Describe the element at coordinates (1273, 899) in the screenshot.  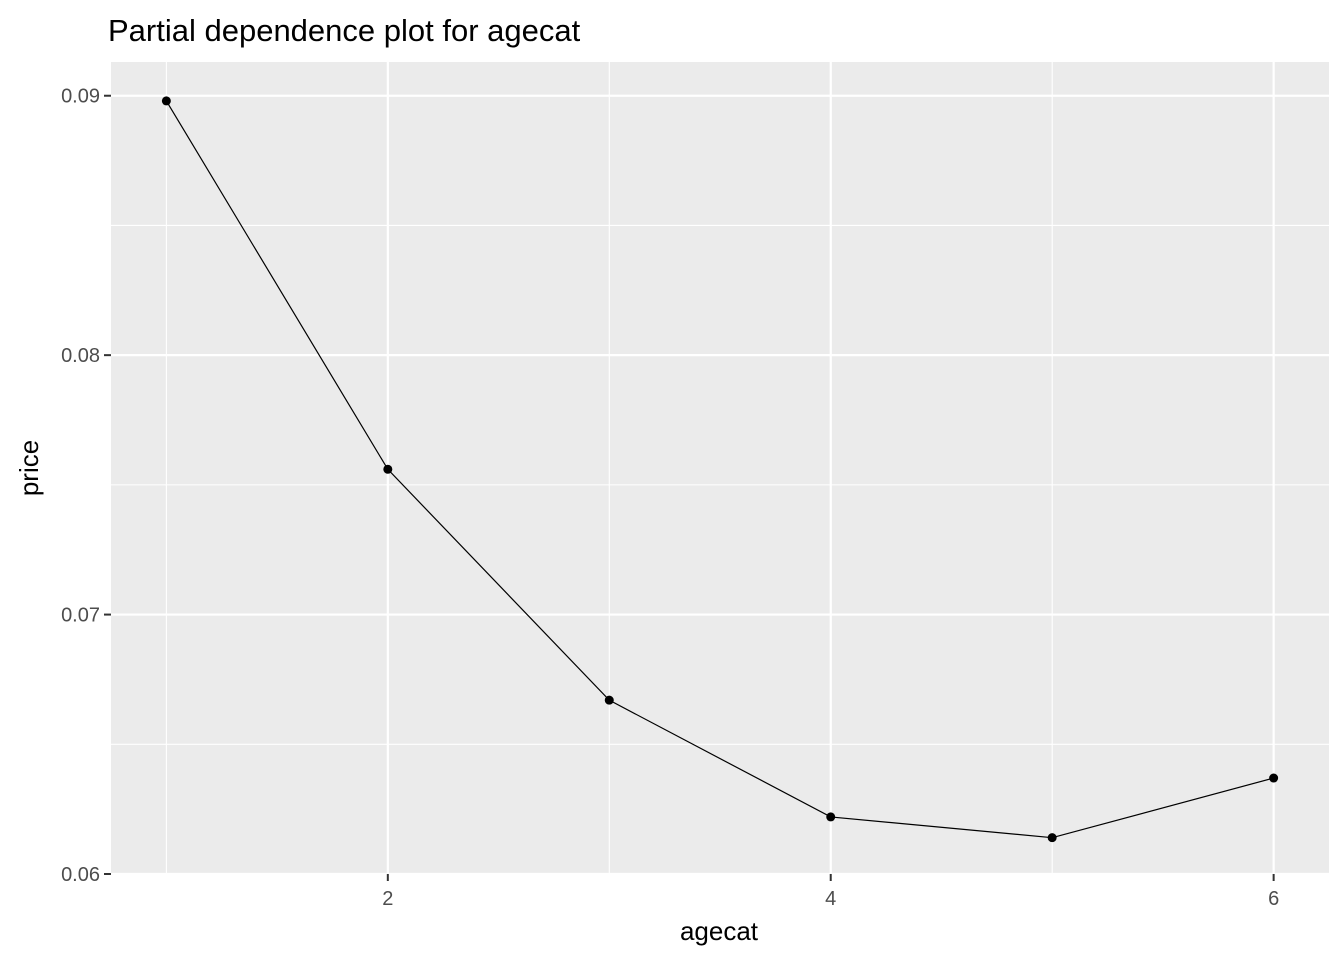
I see `x-tick-label: 6` at that location.